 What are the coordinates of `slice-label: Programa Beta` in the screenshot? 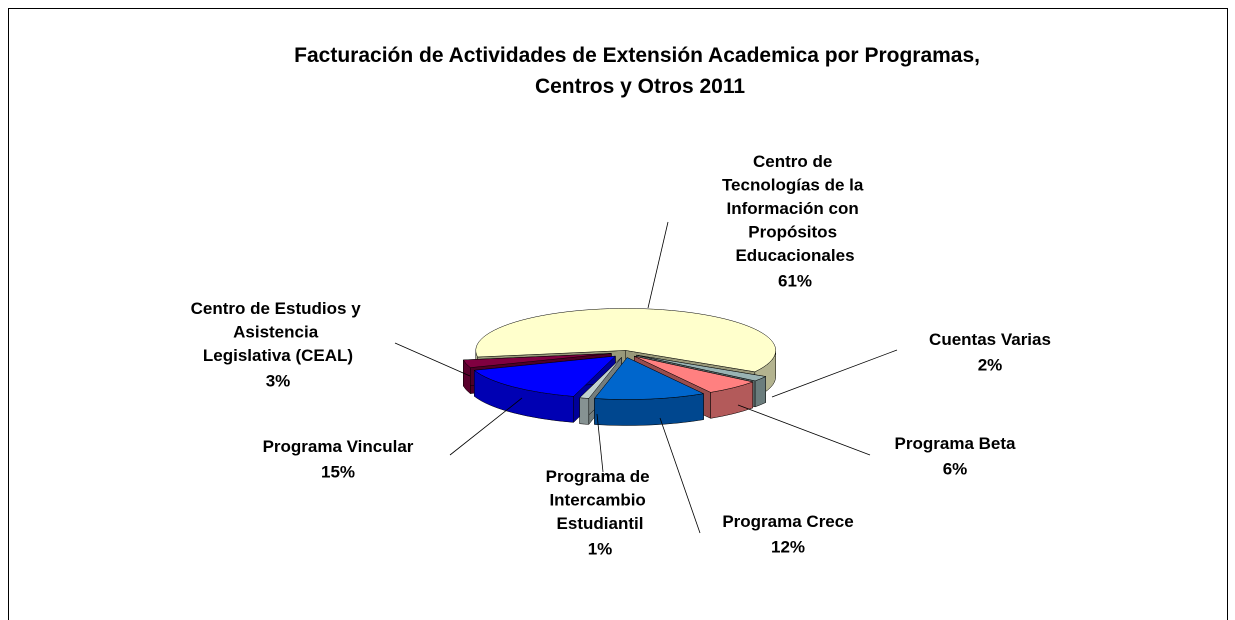 It's located at (955, 443).